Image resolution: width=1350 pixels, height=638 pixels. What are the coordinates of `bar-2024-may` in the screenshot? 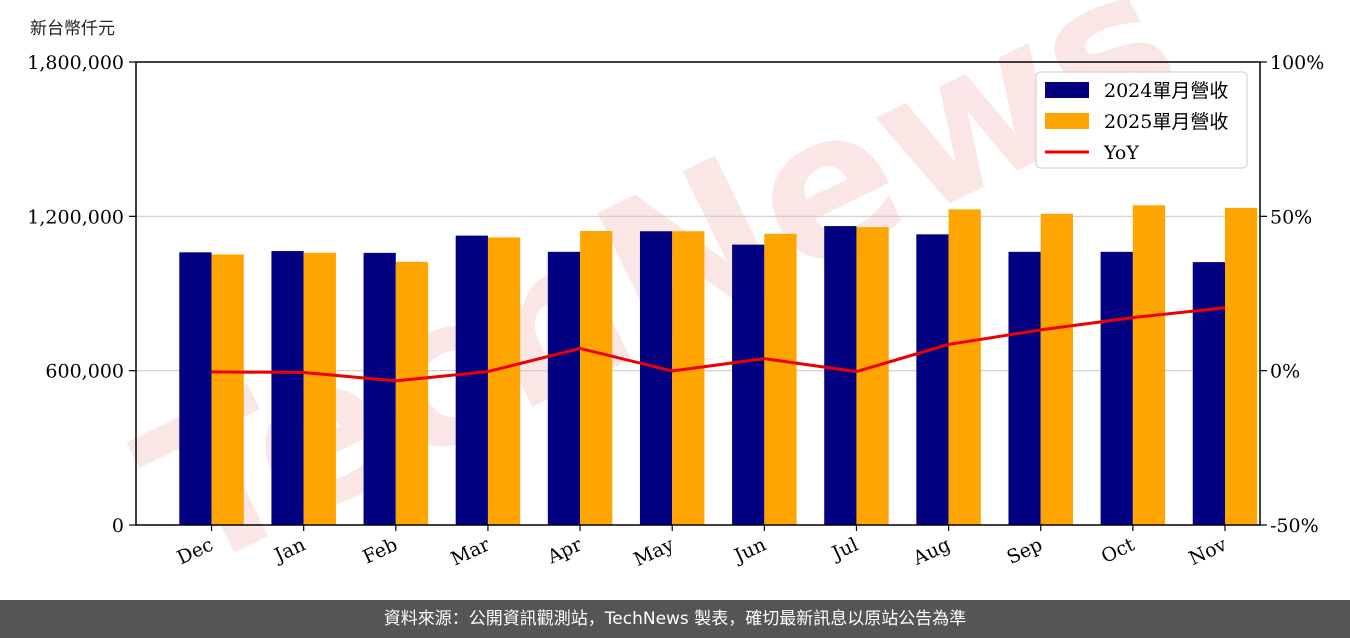 It's located at (656, 378).